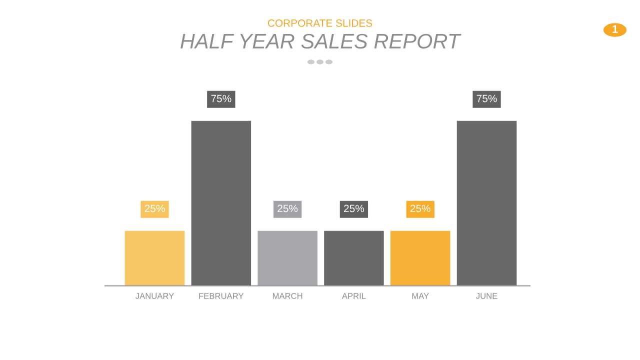  I want to click on chart-subtitle: CORPORATE SLIDES, so click(320, 23).